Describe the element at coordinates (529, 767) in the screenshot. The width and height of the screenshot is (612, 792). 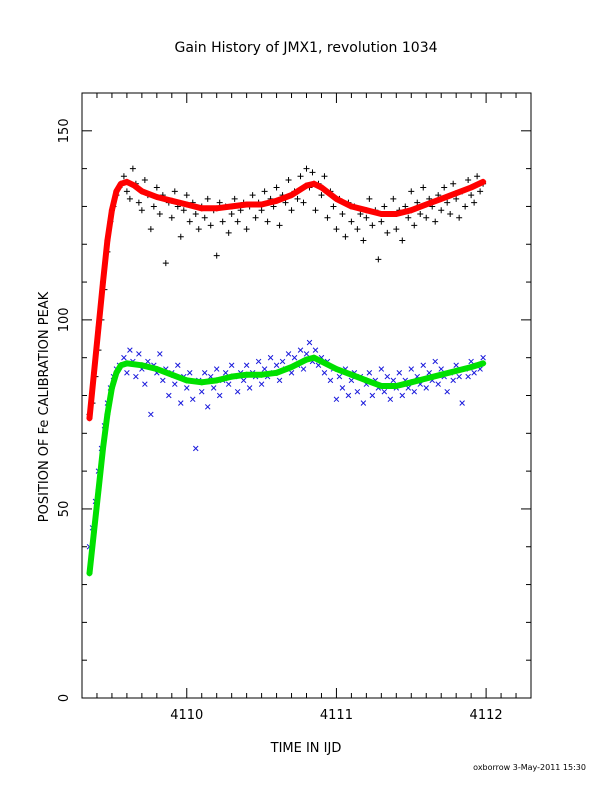
I see `footer-stamp: oxborrow 3-May-2011 15:30` at that location.